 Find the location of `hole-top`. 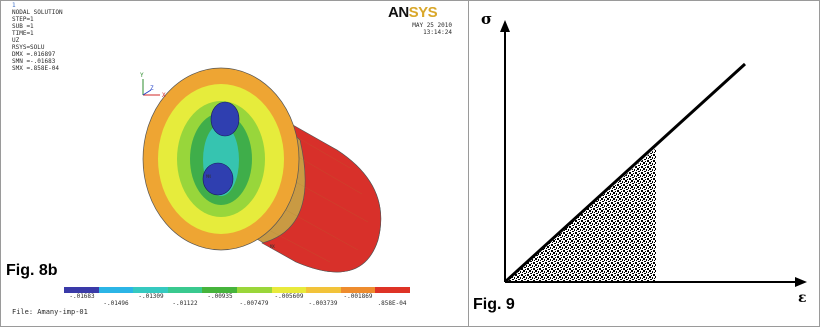

hole-top is located at coordinates (225, 119).